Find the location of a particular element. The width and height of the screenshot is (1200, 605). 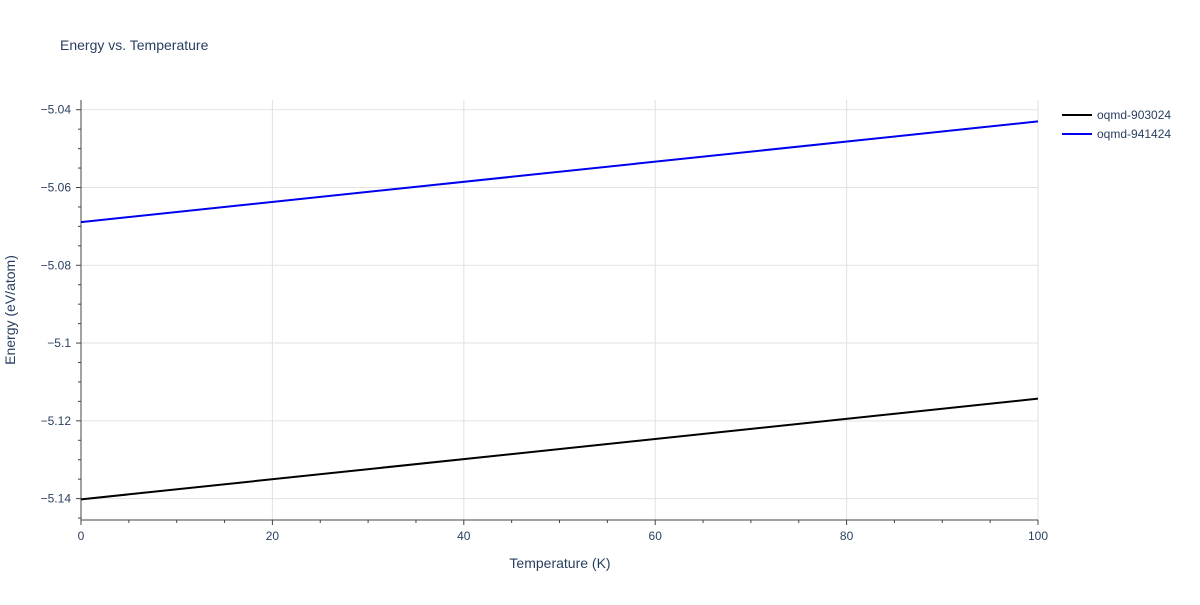

x-tick-label: 100 is located at coordinates (1038, 536).